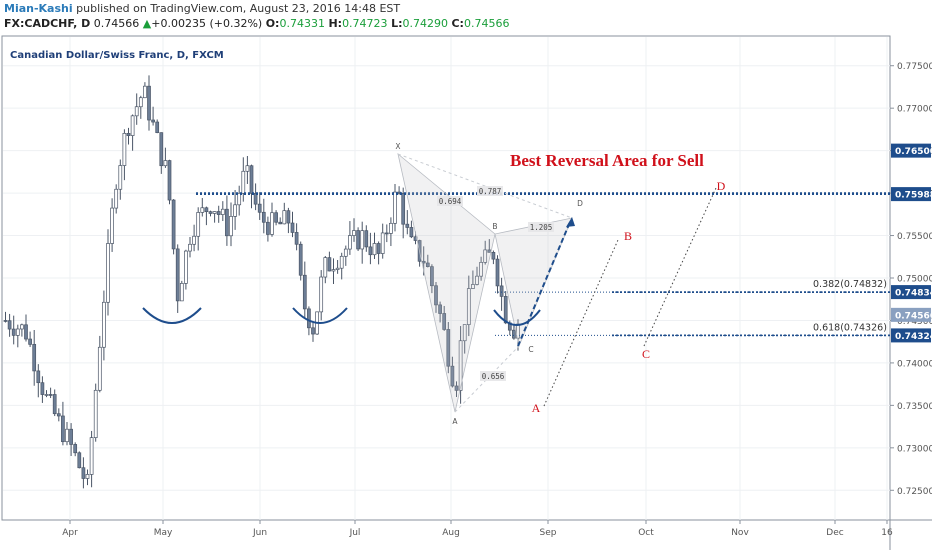 This screenshot has width=932, height=550. What do you see at coordinates (570, 222) in the screenshot?
I see `arrow-head-icon` at bounding box center [570, 222].